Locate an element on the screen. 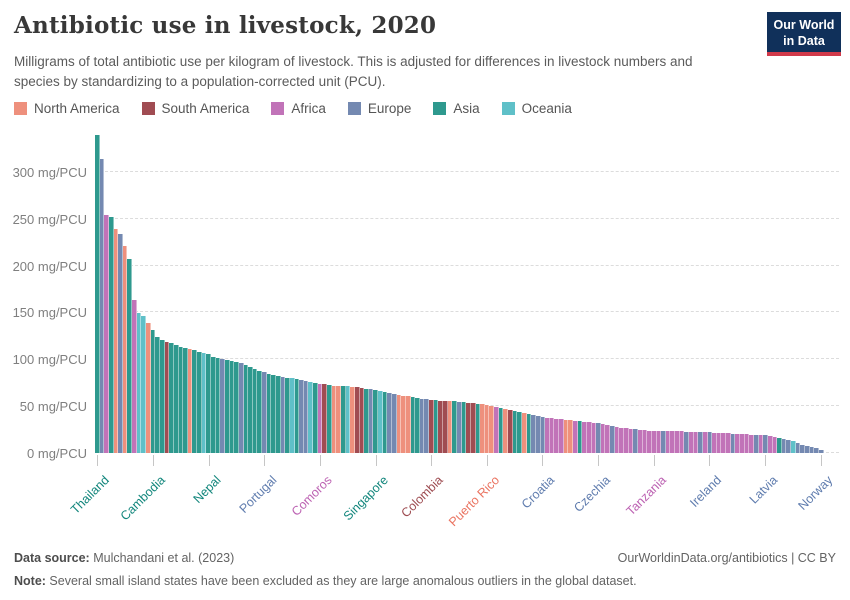 The height and width of the screenshot is (600, 850). rights-link: OurWorldinData.org/antibiotics | CC BY is located at coordinates (726, 558).